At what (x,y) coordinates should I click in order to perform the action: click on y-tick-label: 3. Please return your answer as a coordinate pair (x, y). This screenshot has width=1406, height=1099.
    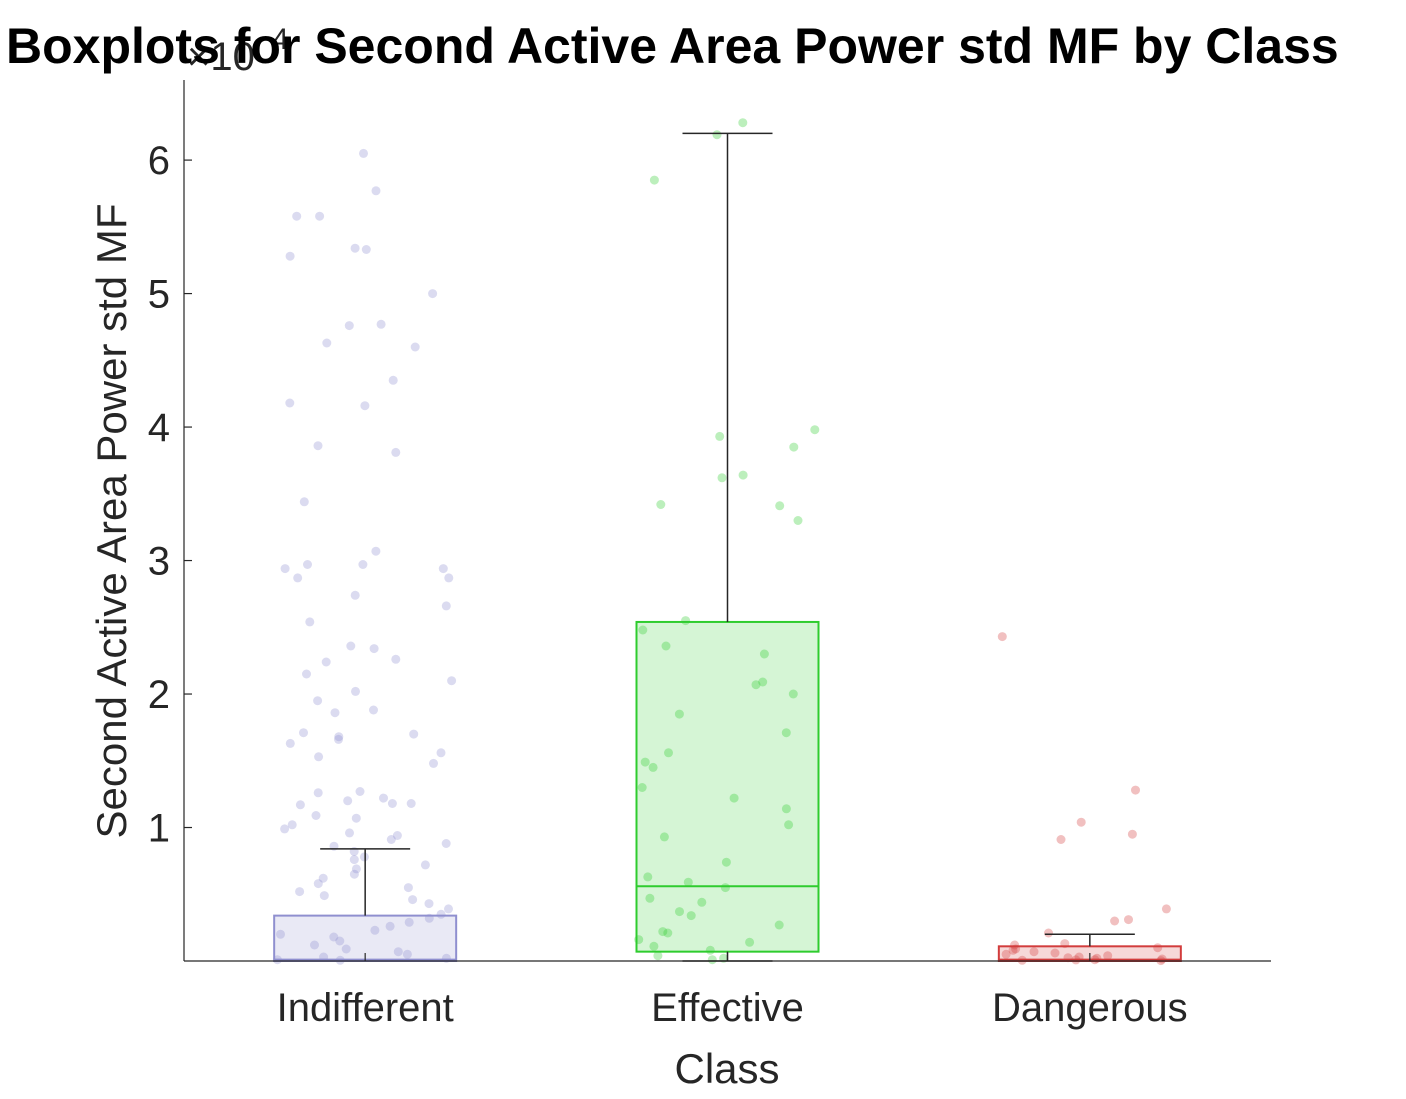
    Looking at the image, I should click on (159, 562).